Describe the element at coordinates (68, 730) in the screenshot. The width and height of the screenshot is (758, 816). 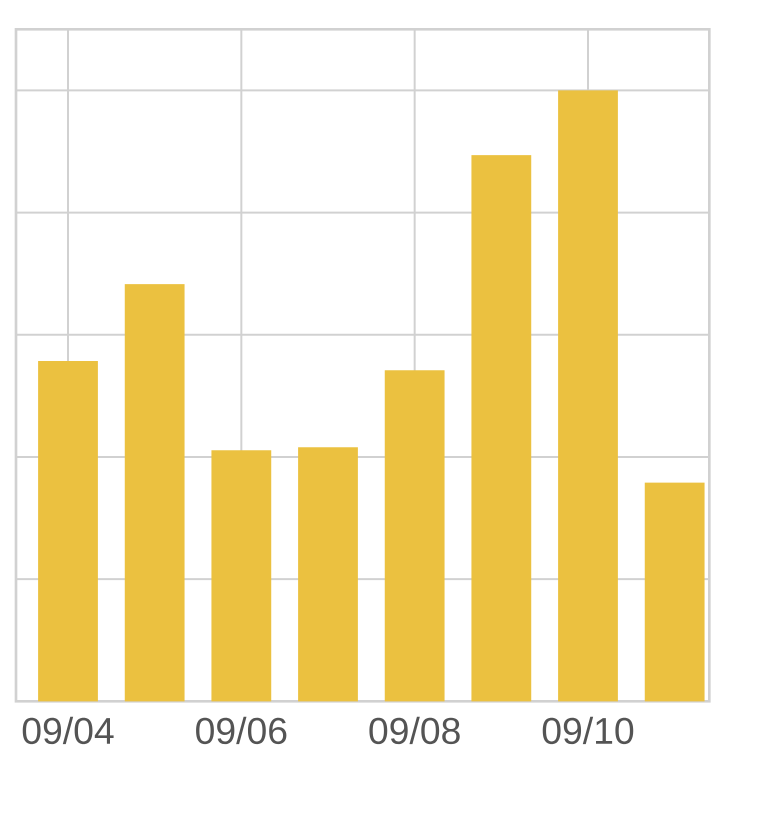
I see `x-tick-label: 09/04` at that location.